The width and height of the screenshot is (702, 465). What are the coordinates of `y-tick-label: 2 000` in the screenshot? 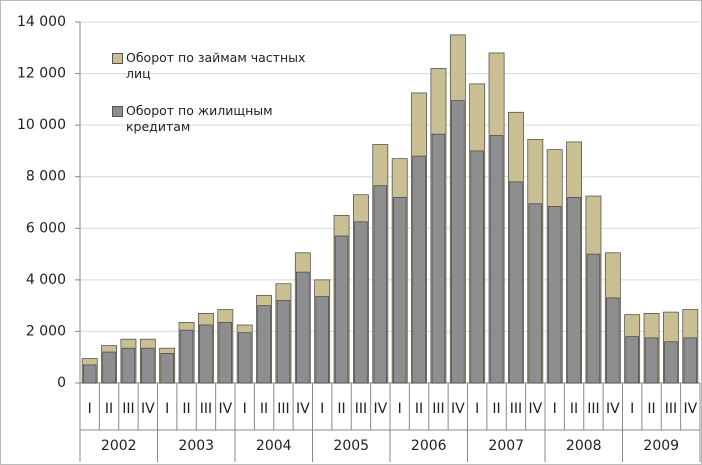 It's located at (46, 331).